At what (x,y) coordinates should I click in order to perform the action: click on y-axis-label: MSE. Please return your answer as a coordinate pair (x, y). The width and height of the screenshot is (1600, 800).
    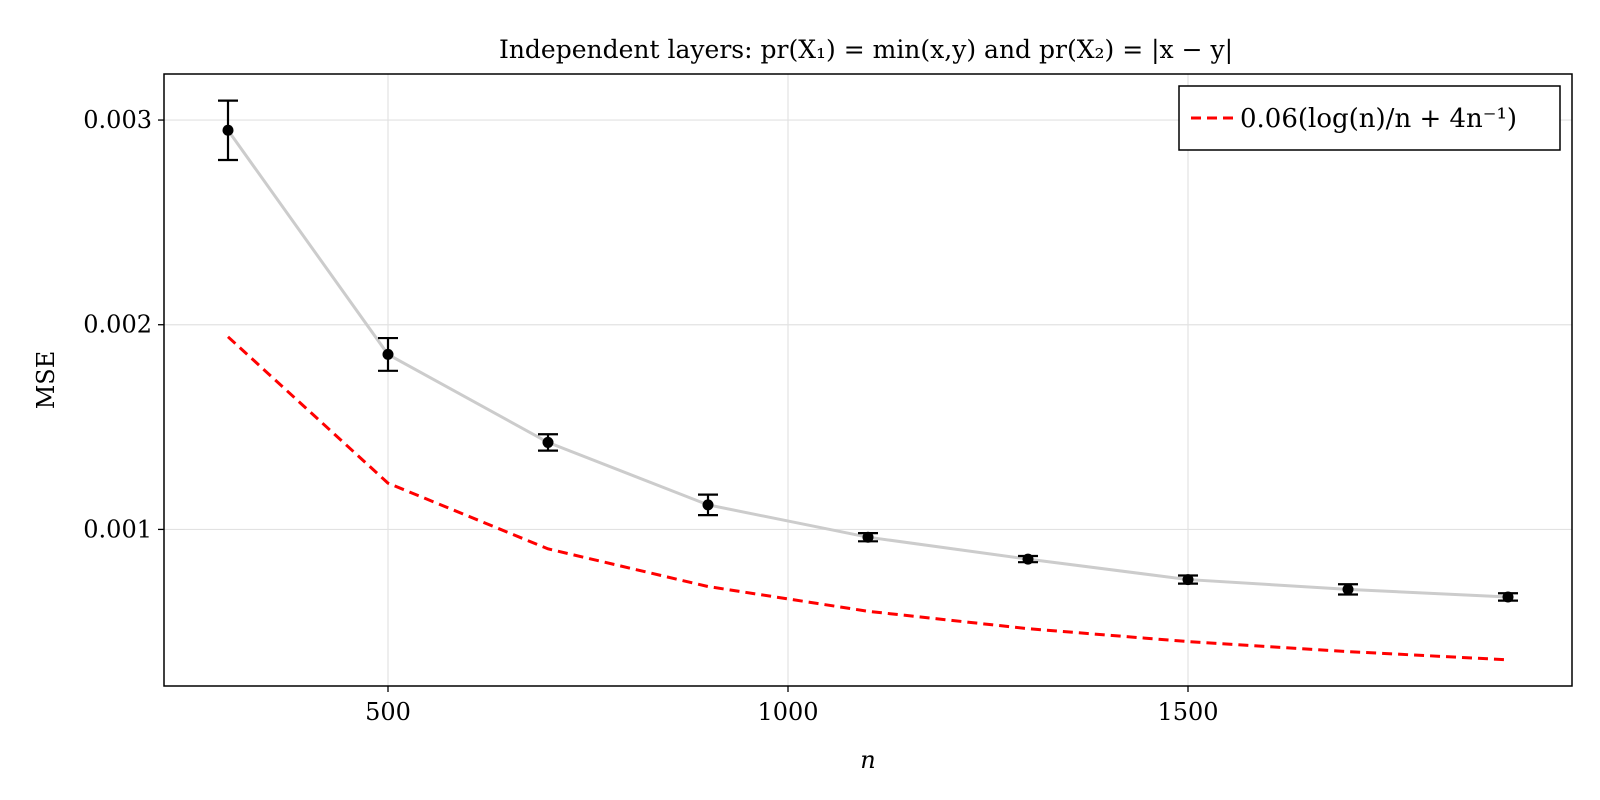
    Looking at the image, I should click on (46, 380).